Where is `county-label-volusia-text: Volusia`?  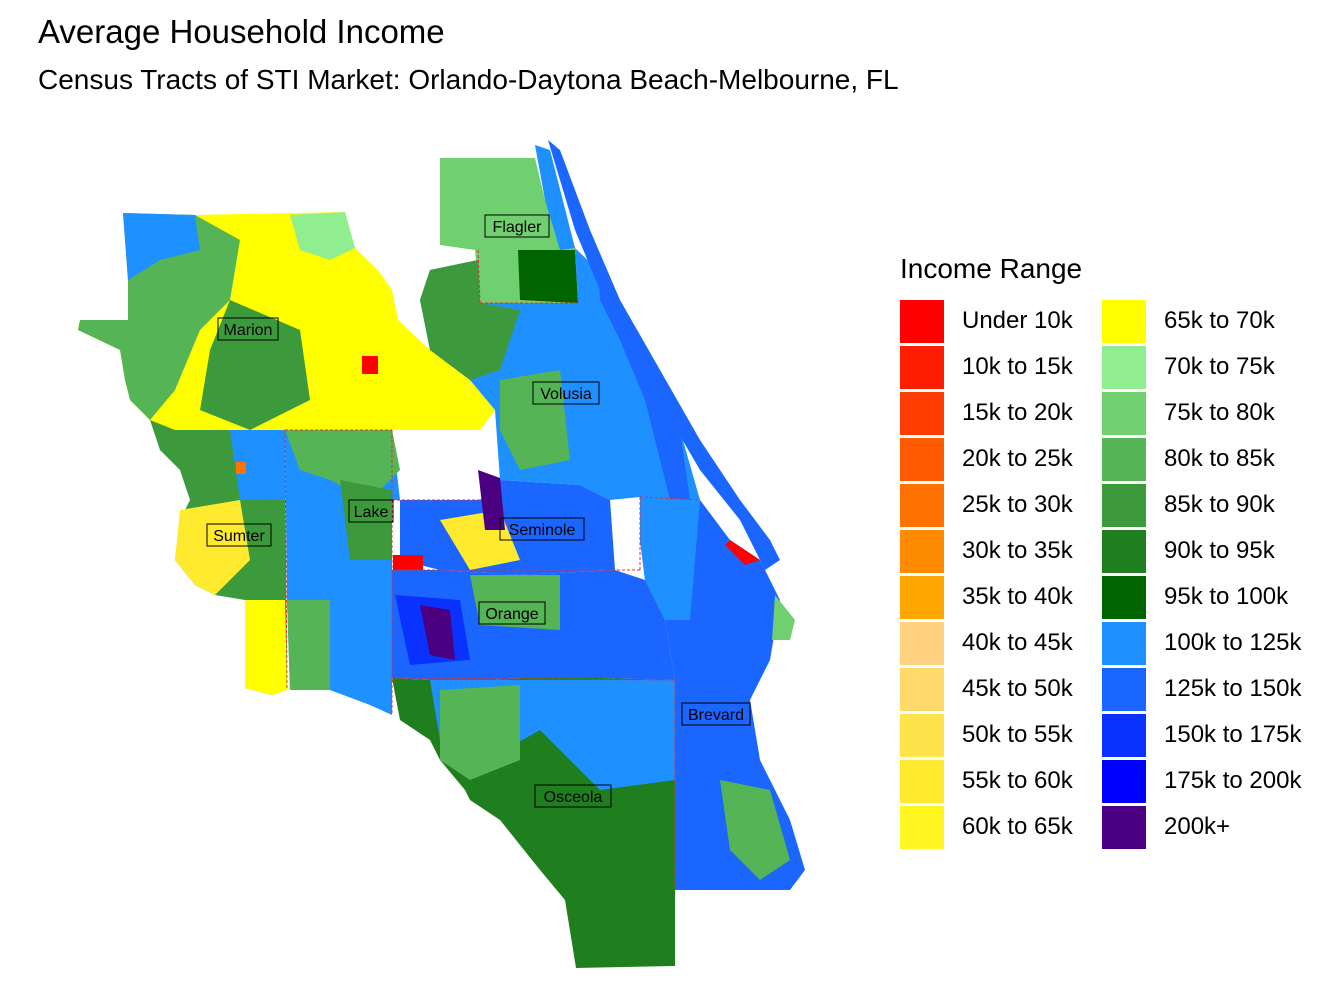 county-label-volusia-text: Volusia is located at coordinates (566, 394).